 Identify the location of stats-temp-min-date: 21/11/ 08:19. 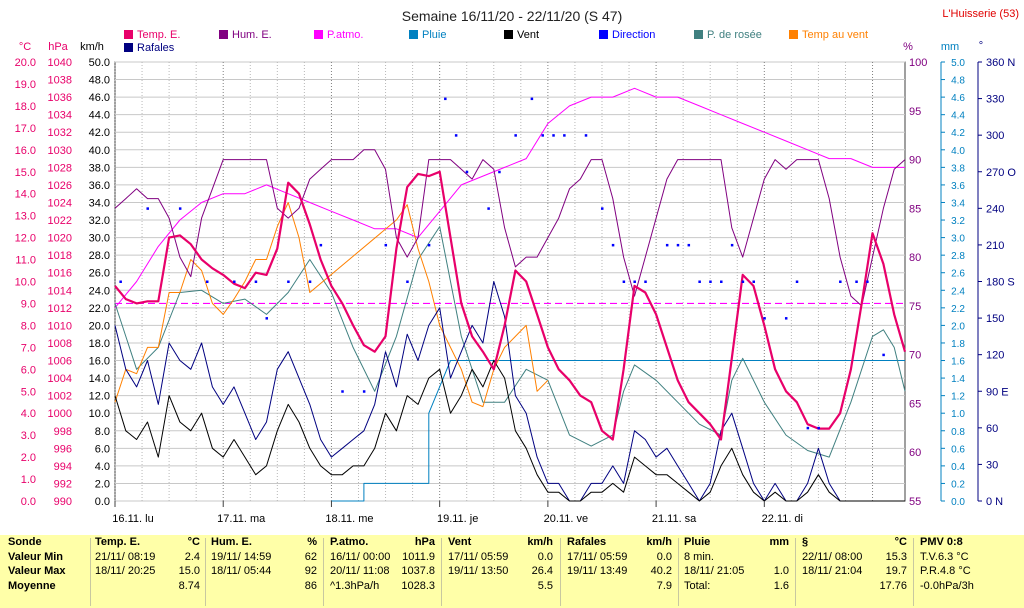
(125, 556).